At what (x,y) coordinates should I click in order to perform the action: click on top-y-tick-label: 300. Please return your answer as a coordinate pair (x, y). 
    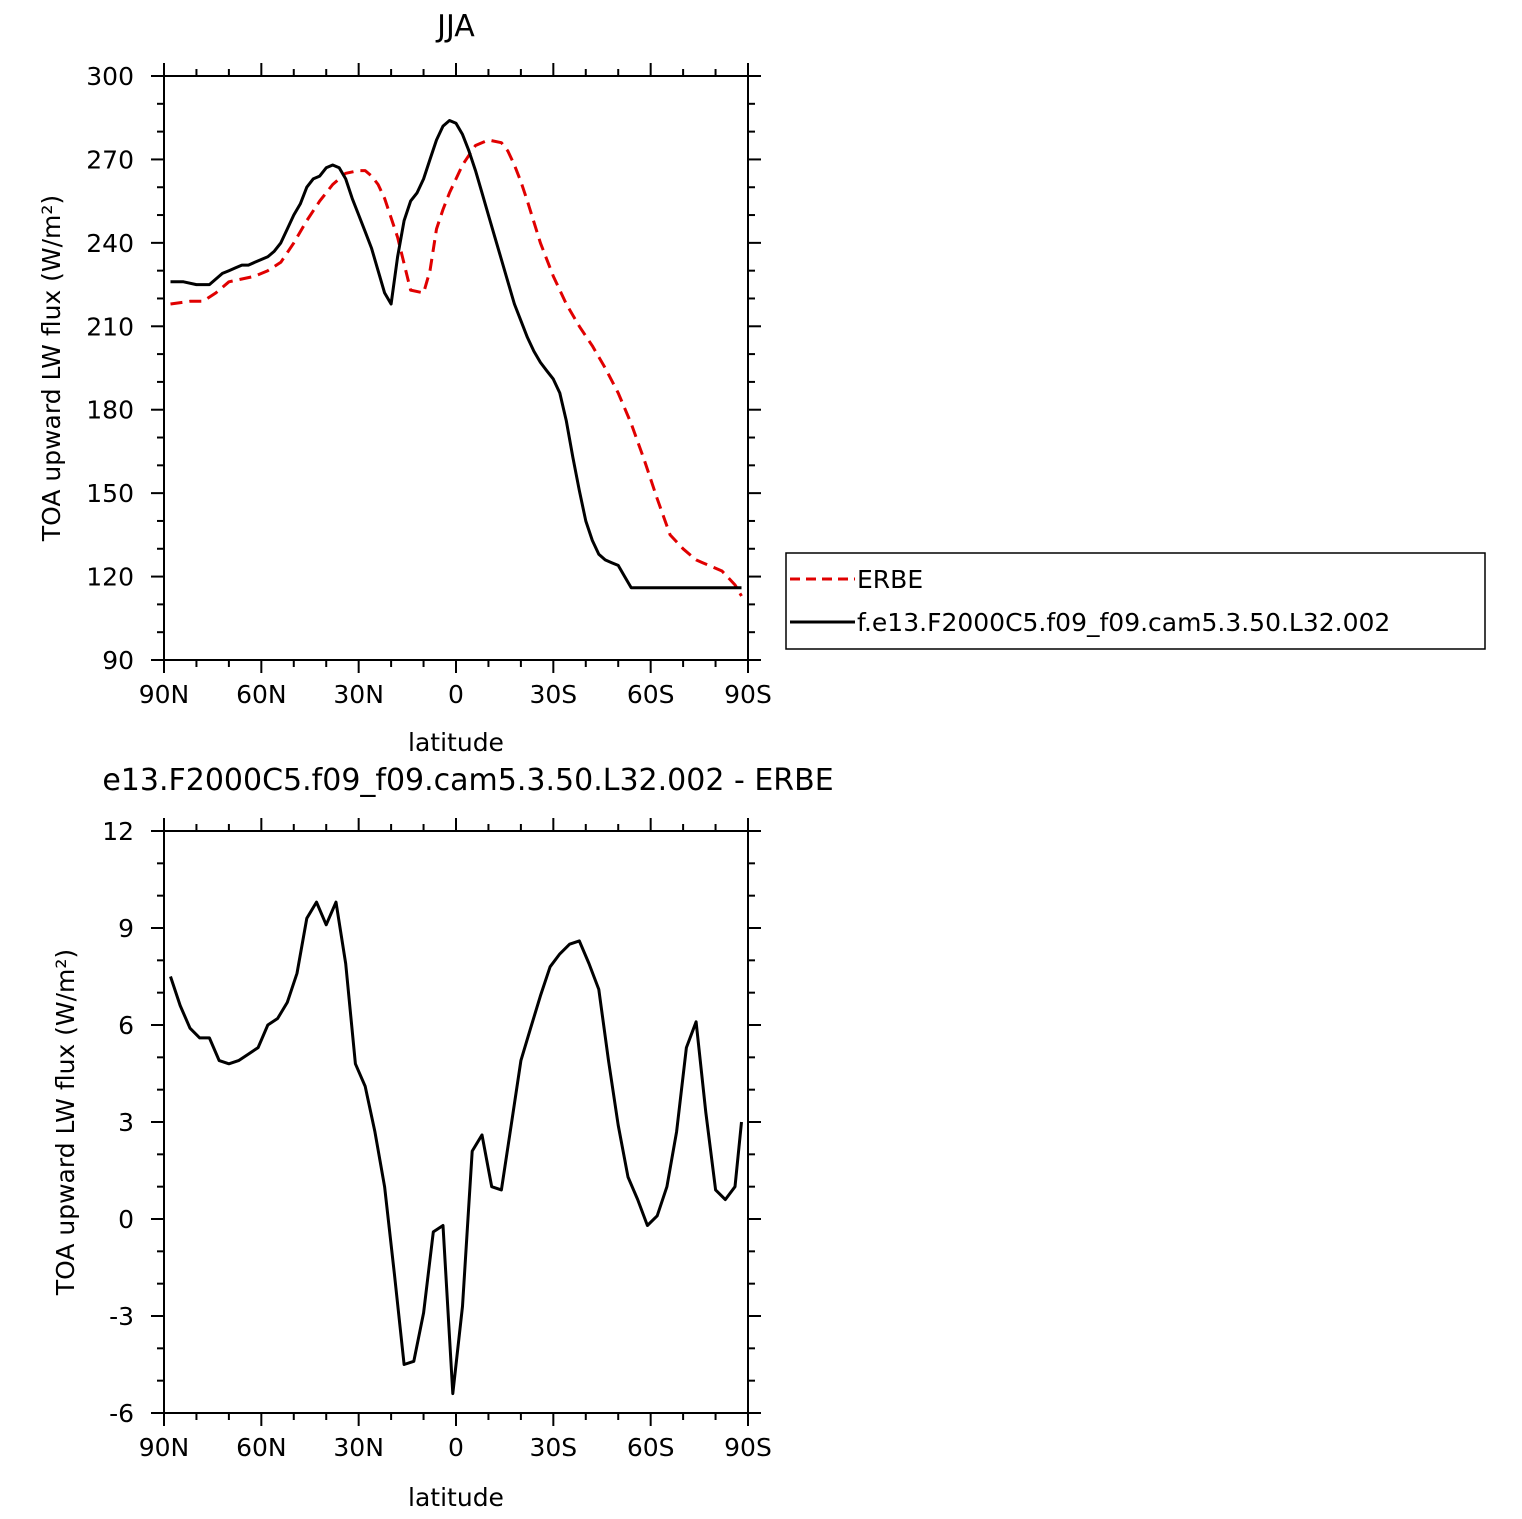
    Looking at the image, I should click on (110, 76).